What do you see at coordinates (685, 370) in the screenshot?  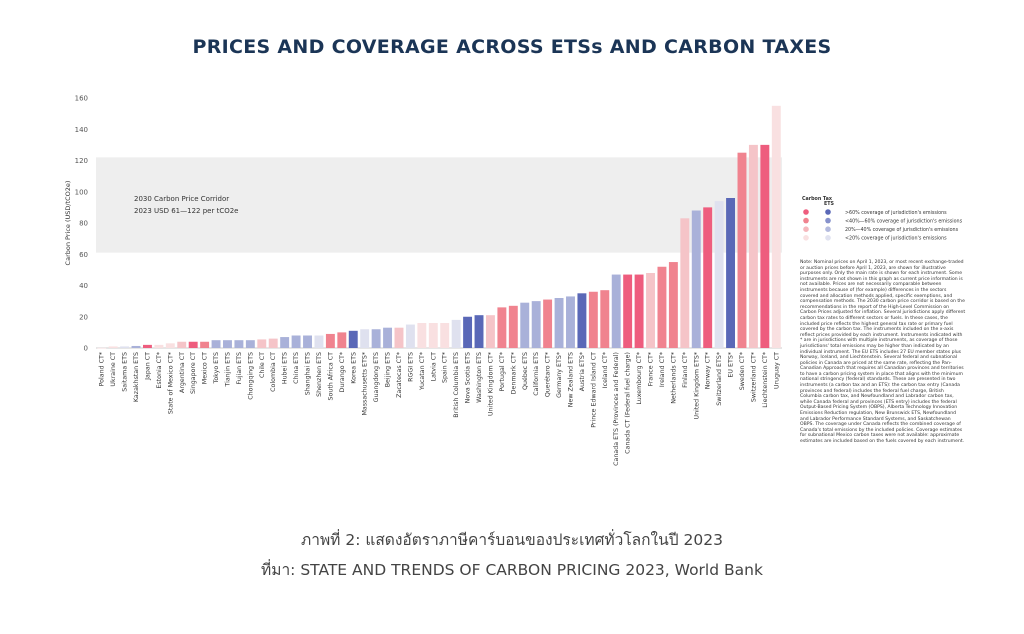 I see `category-label: Finland CT*` at bounding box center [685, 370].